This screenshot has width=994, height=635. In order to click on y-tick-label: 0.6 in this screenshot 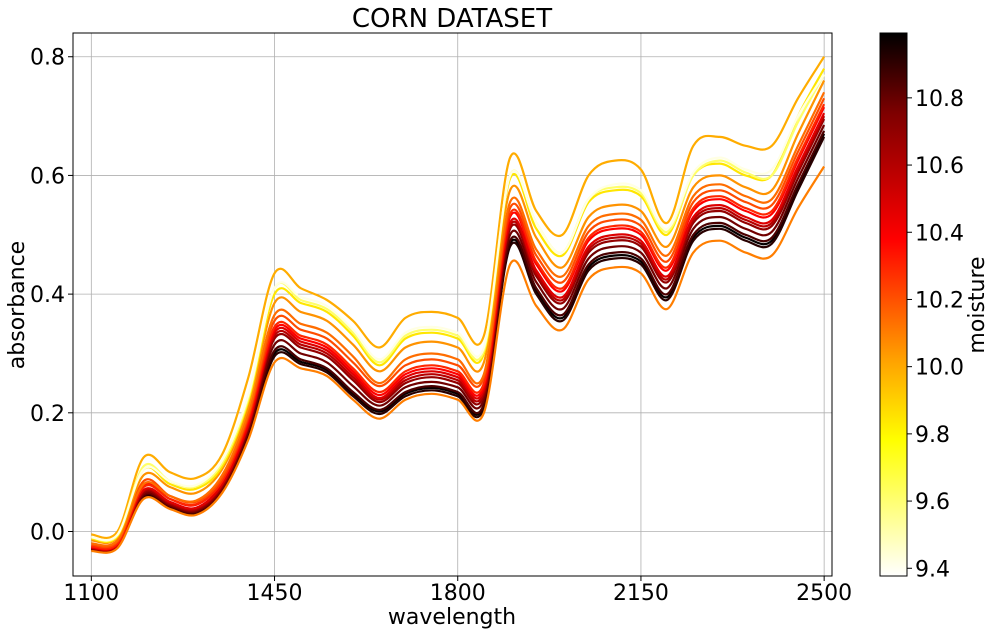, I will do `click(47, 176)`.